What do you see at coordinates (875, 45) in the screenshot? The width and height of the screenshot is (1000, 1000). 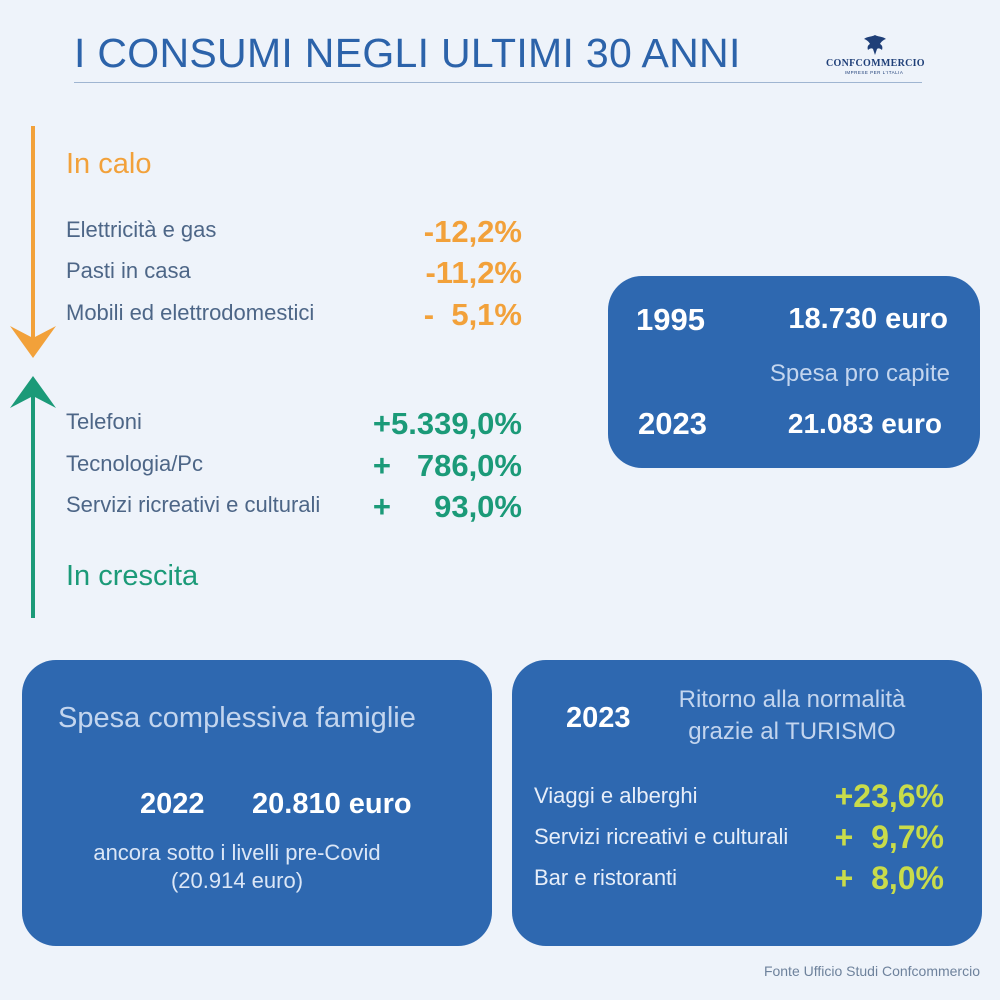 I see `eagle-icon` at bounding box center [875, 45].